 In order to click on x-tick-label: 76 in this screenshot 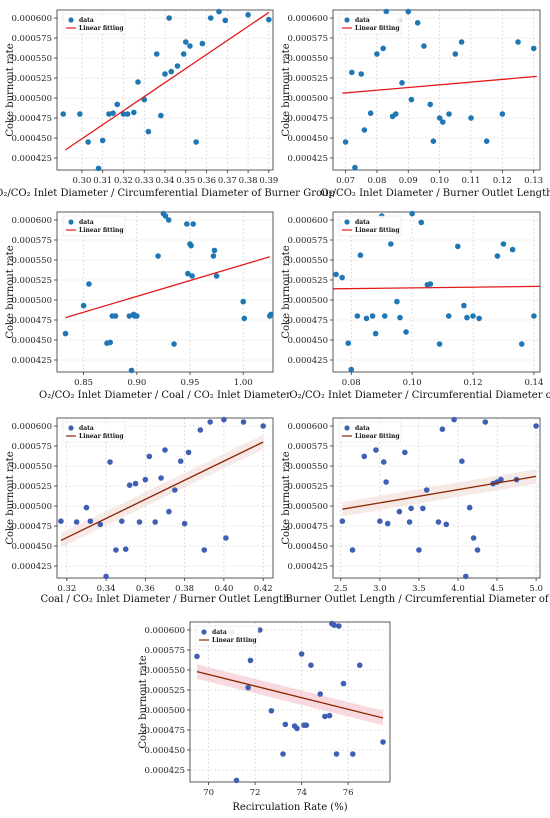, I will do `click(348, 793)`.